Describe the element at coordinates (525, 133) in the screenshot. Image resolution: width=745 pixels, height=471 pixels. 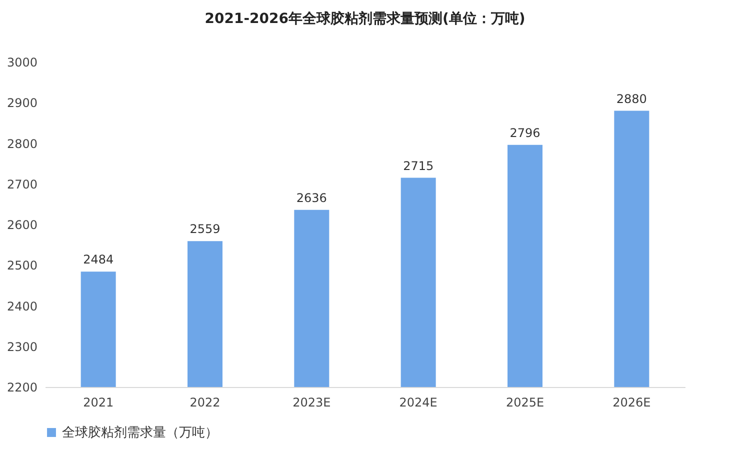
I see `data-label: 2796` at that location.